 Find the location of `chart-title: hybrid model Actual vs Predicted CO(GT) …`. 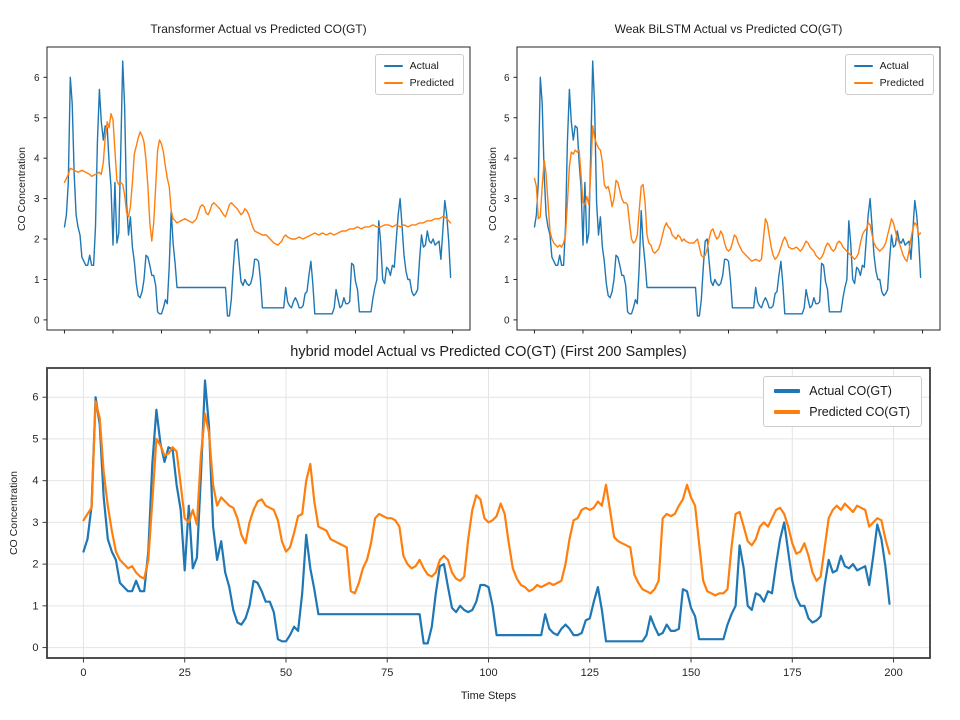

chart-title: hybrid model Actual vs Predicted CO(GT) … is located at coordinates (488, 352).